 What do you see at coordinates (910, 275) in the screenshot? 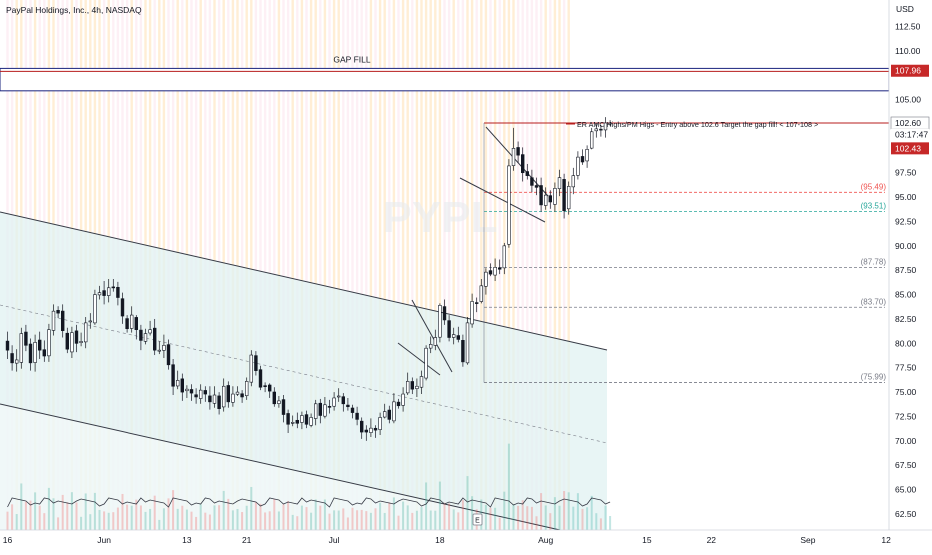
I see `price-axis` at bounding box center [910, 275].